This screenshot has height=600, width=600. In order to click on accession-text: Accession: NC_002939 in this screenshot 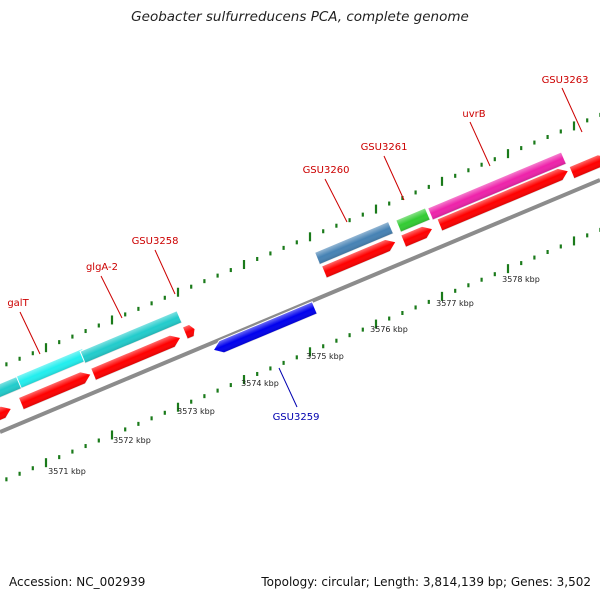, I will do `click(77, 582)`.